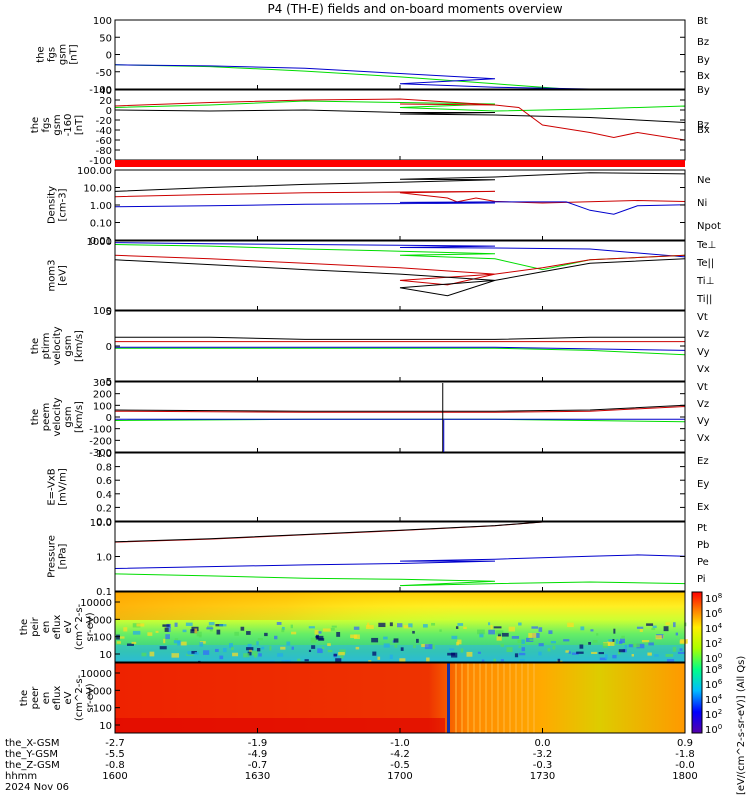 Image resolution: width=750 pixels, height=800 pixels. Describe the element at coordinates (104, 558) in the screenshot. I see `ytick-label-pressure-1: 1.0` at that location.